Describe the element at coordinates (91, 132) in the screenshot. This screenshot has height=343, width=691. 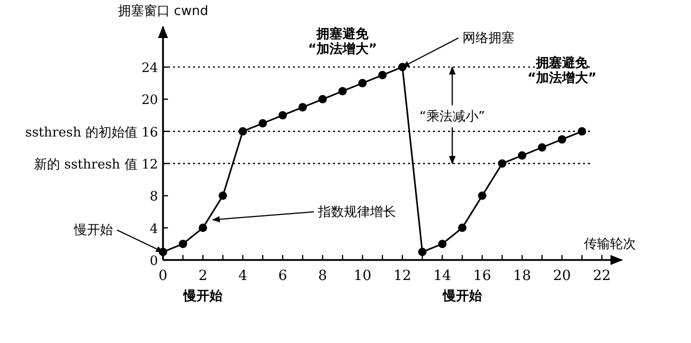
I see `y-tick-label: ssthresh 的初始值 16` at that location.